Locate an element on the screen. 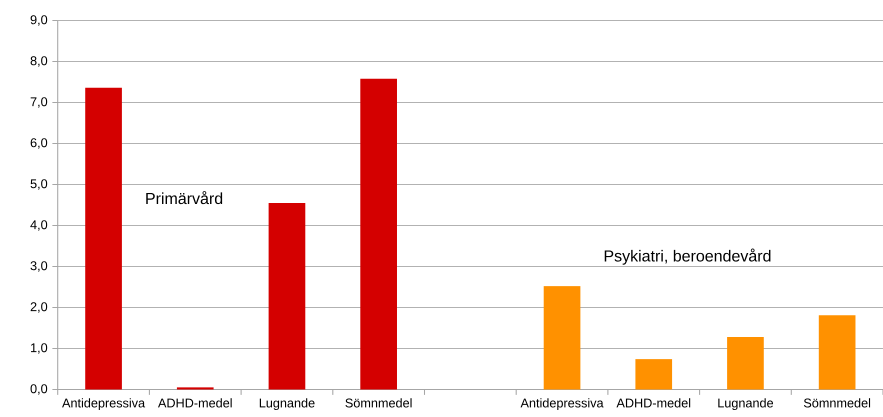 Image resolution: width=883 pixels, height=417 pixels. y-tick-label: 1,0 is located at coordinates (39, 348).